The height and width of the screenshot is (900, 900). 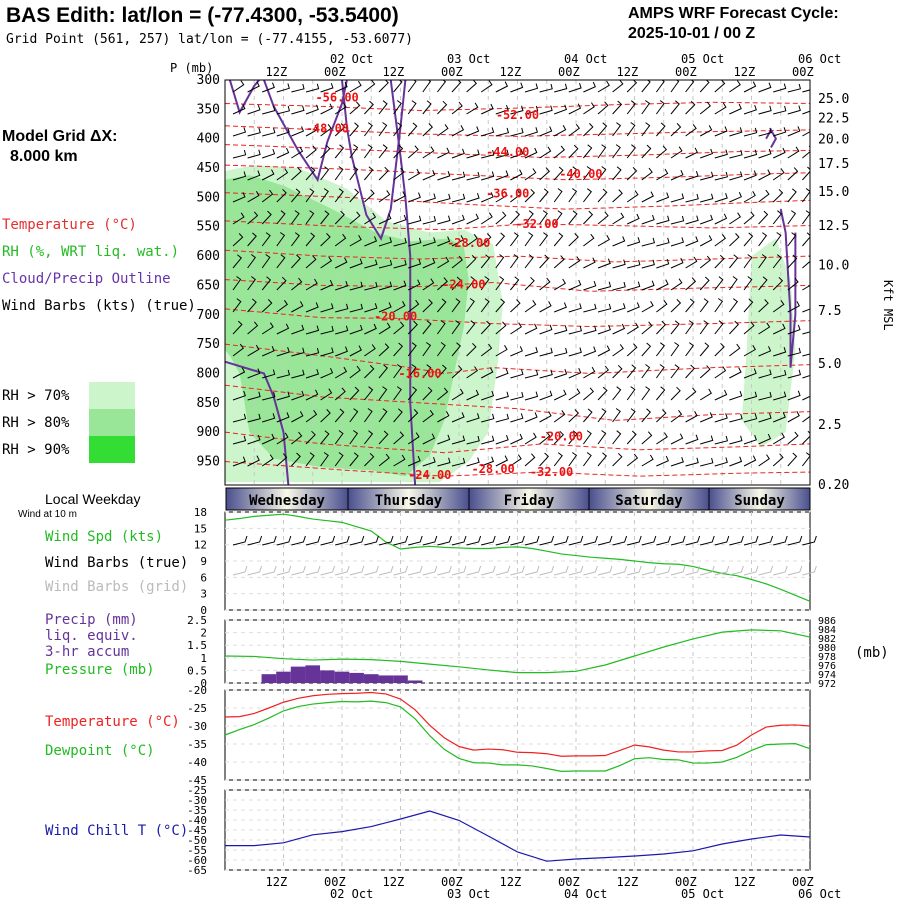 I want to click on temperature-contour, so click(x=517, y=172).